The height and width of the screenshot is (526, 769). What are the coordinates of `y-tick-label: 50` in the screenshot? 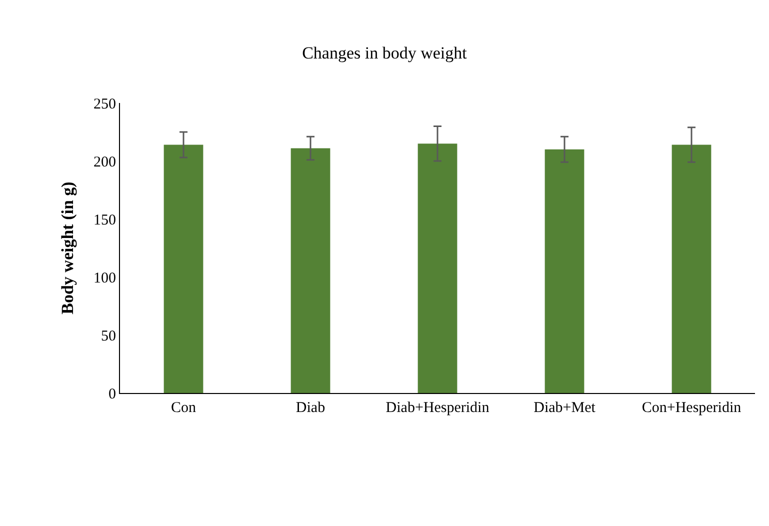 It's located at (108, 336).